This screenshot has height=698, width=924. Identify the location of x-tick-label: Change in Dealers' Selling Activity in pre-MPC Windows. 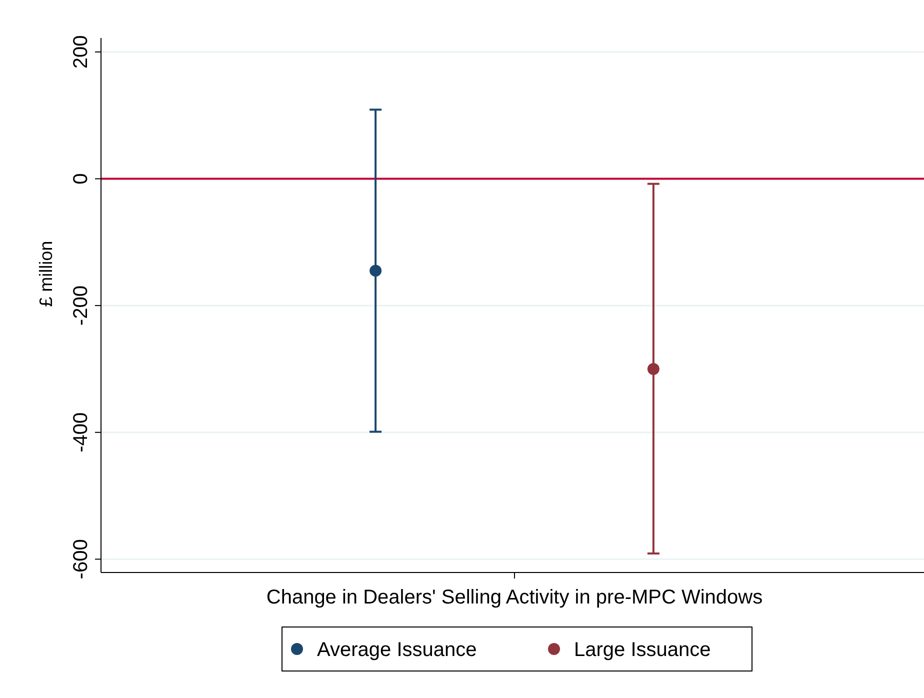
(514, 597).